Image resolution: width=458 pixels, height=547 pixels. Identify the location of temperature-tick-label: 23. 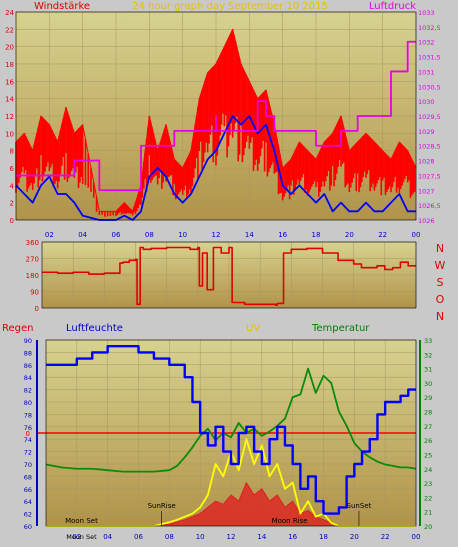
(428, 484).